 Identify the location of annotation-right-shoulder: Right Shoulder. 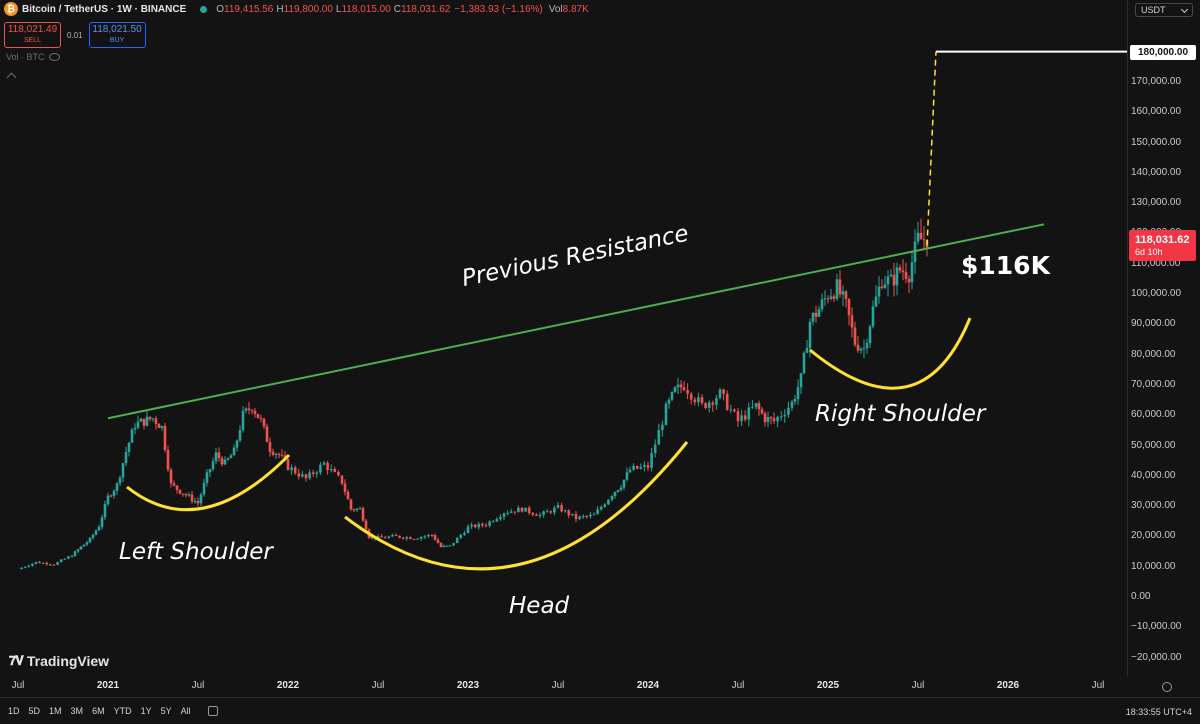
(900, 414).